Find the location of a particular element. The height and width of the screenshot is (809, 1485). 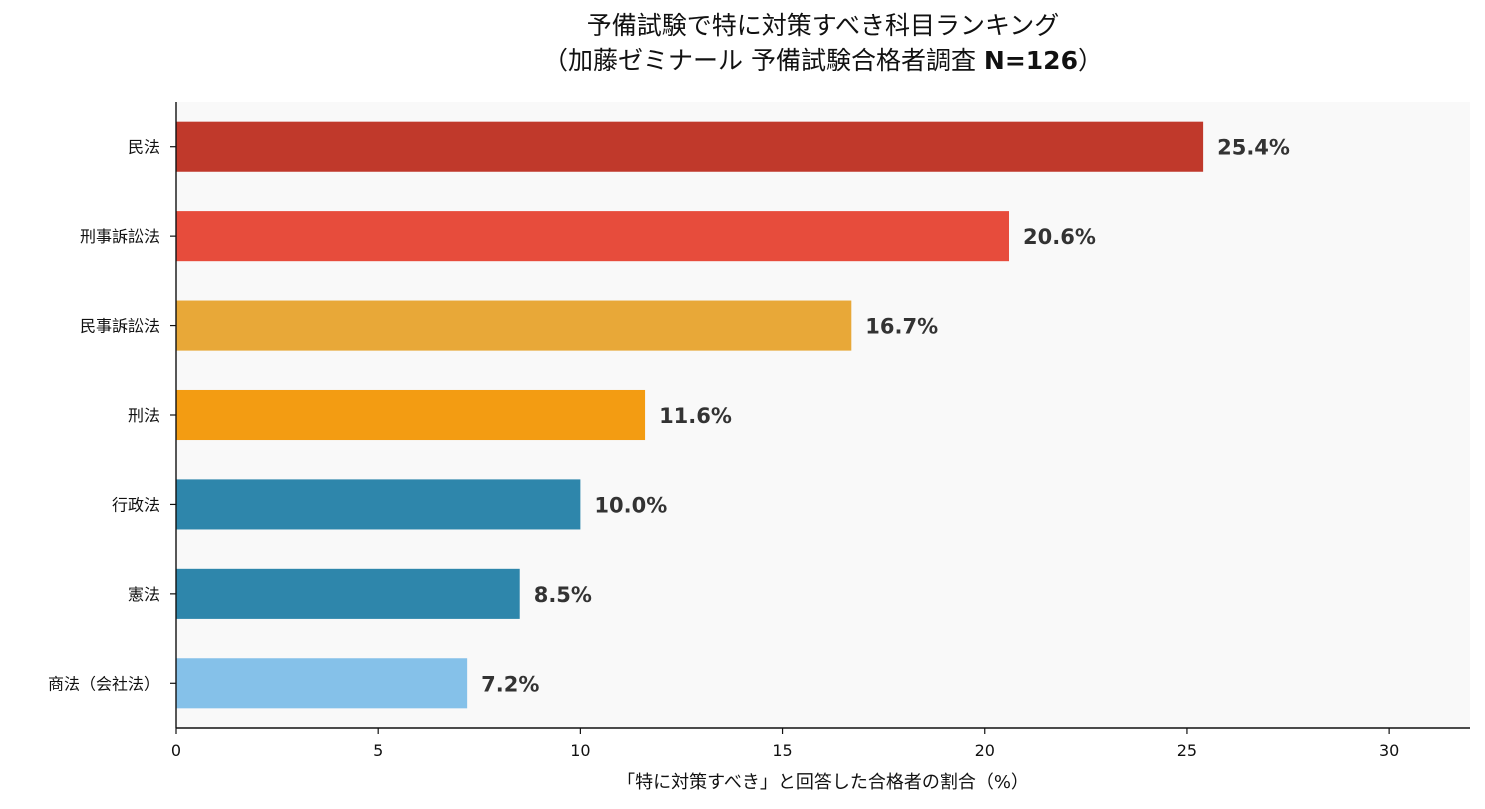

x-tick-label: 10 is located at coordinates (580, 750).